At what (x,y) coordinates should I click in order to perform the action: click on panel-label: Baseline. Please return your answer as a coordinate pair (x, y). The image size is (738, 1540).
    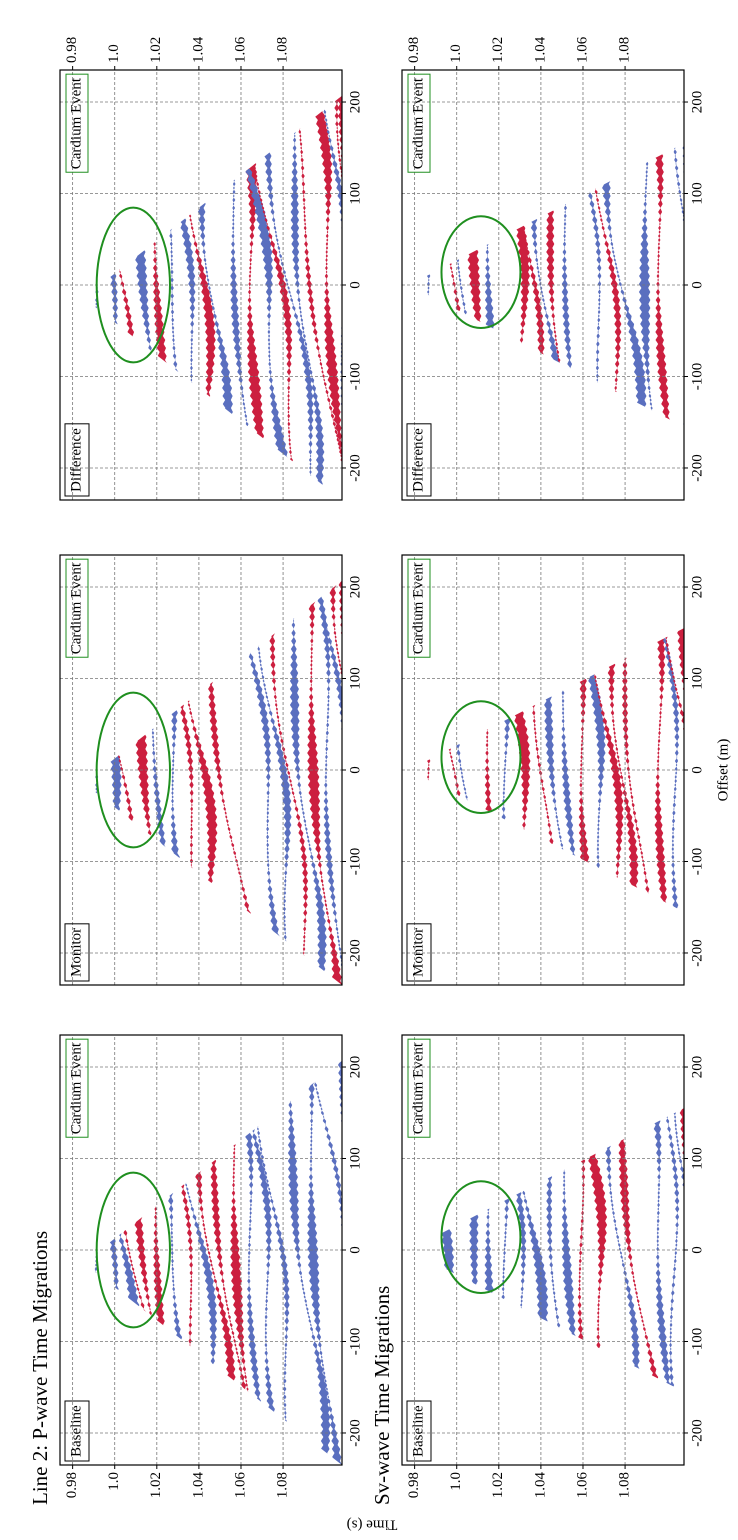
    Looking at the image, I should click on (76, 1431).